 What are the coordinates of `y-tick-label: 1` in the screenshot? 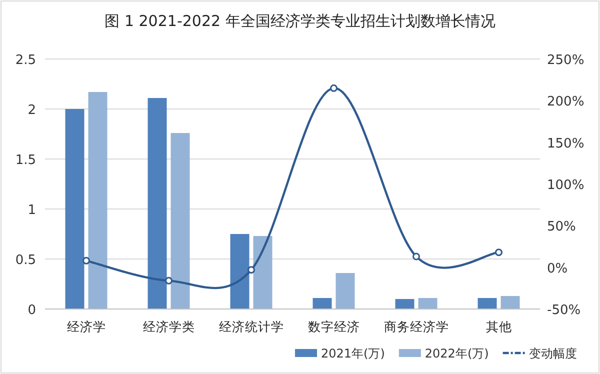 It's located at (32, 210).